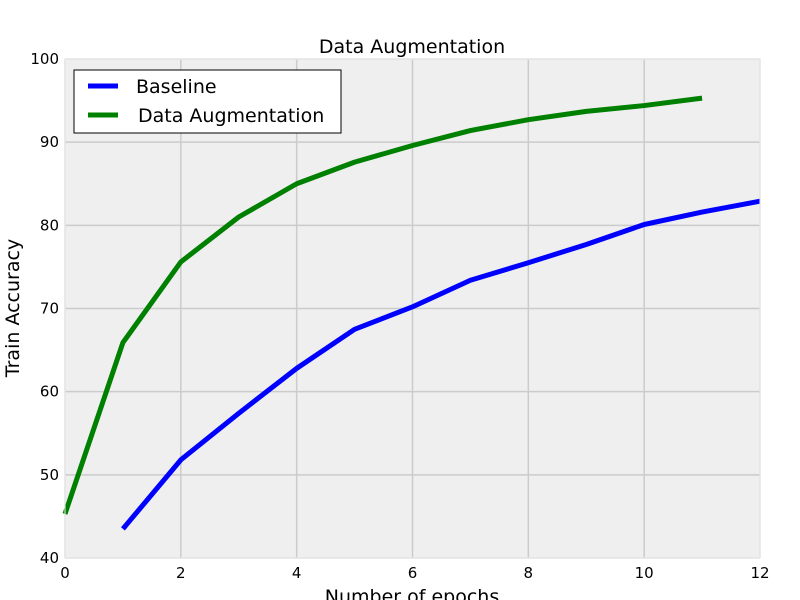 This screenshot has width=800, height=600. What do you see at coordinates (413, 573) in the screenshot?
I see `x-tick-label: 6` at bounding box center [413, 573].